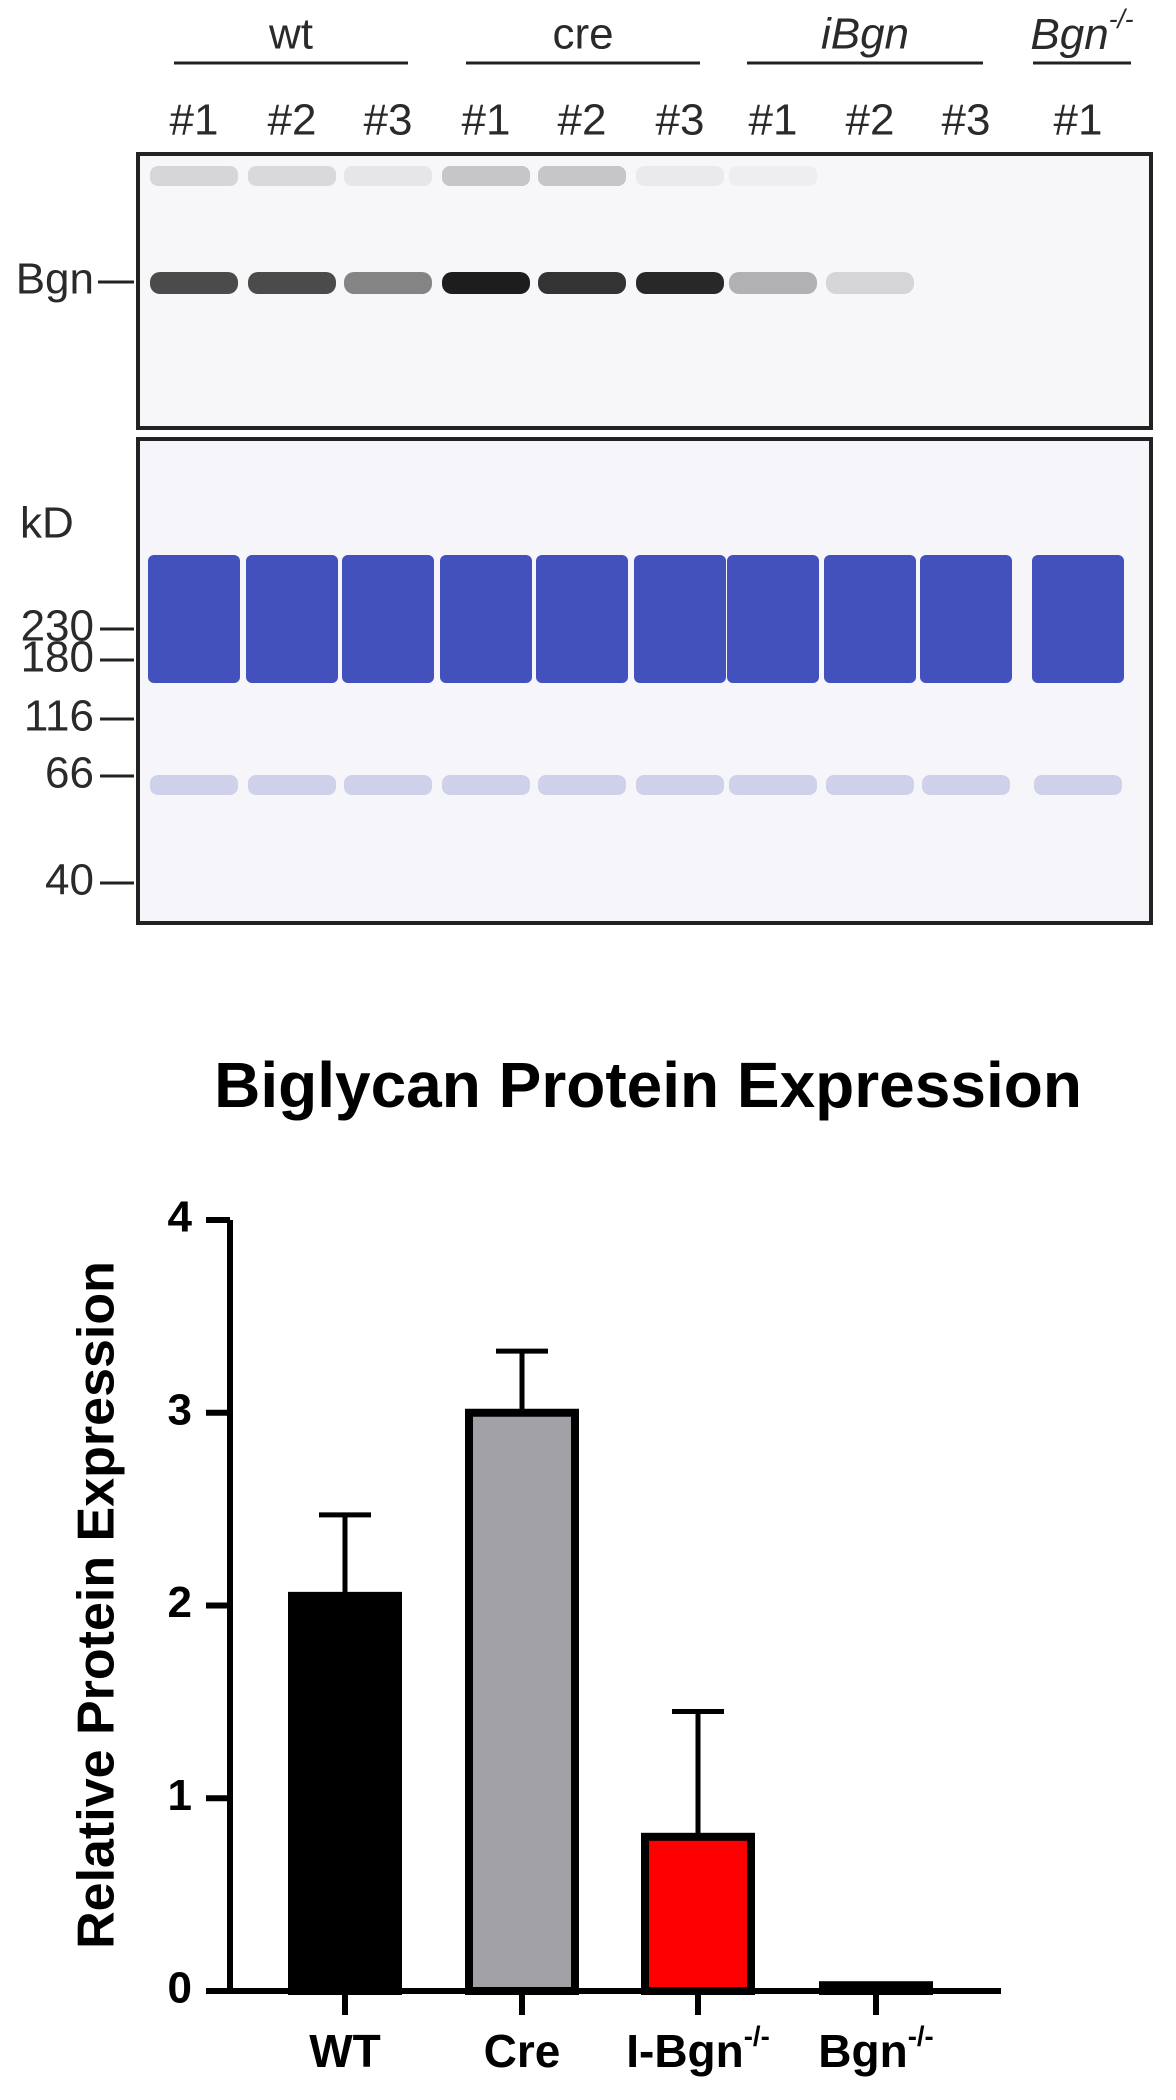 Image resolution: width=1176 pixels, height=2100 pixels. I want to click on chart-title: Biglycan Protein Expression, so click(648, 1085).